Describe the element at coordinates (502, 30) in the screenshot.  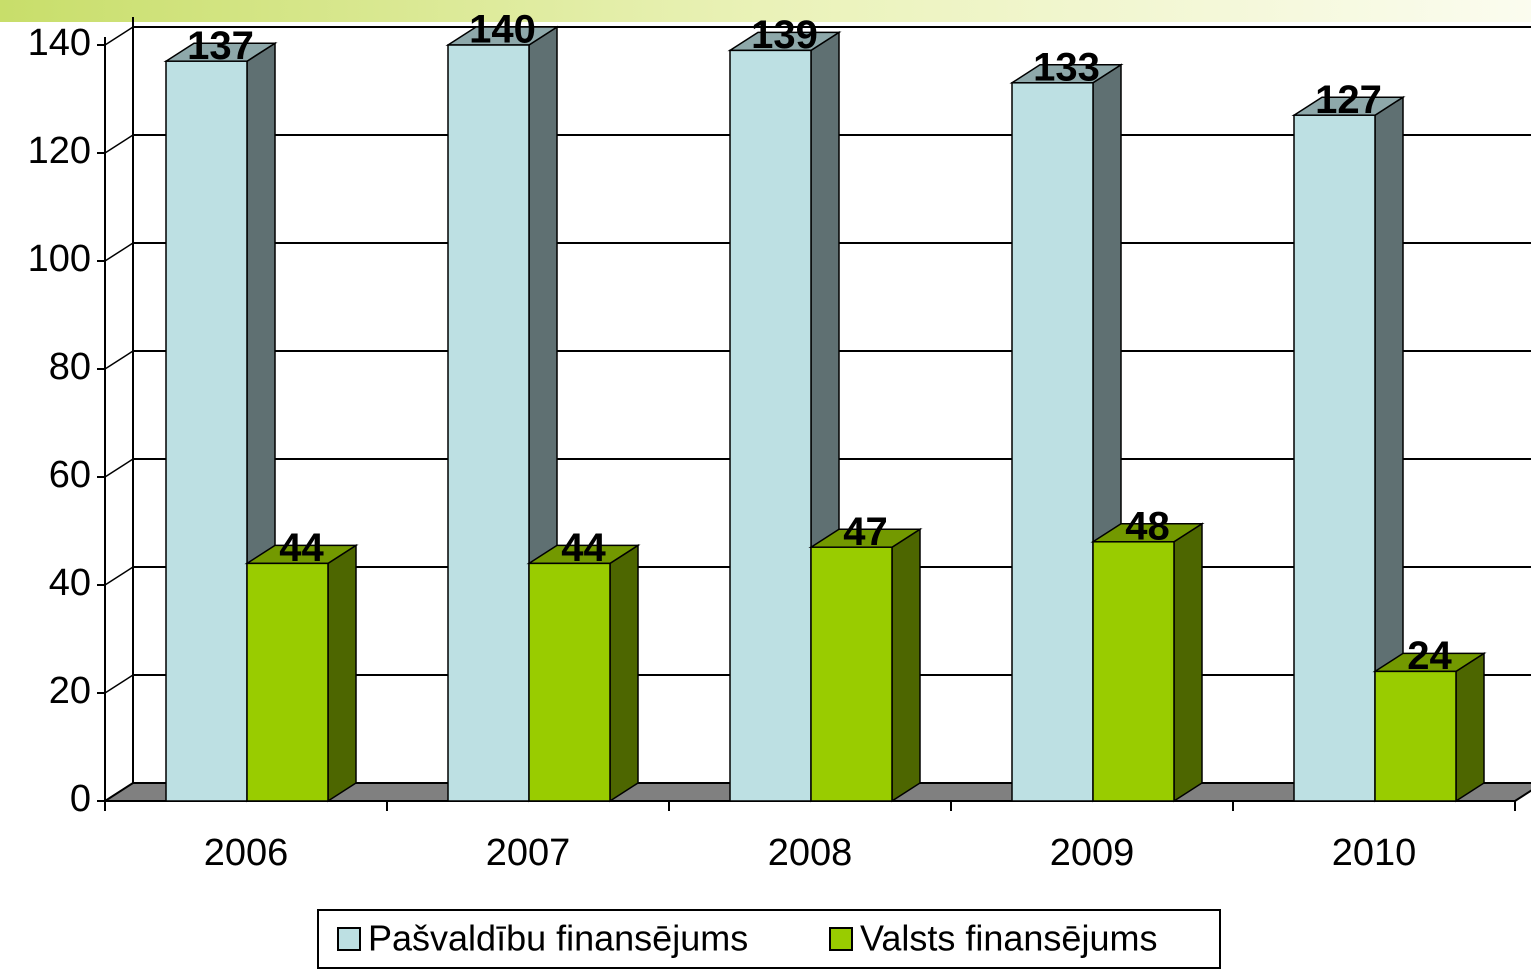
I see `data-label: 140` at that location.